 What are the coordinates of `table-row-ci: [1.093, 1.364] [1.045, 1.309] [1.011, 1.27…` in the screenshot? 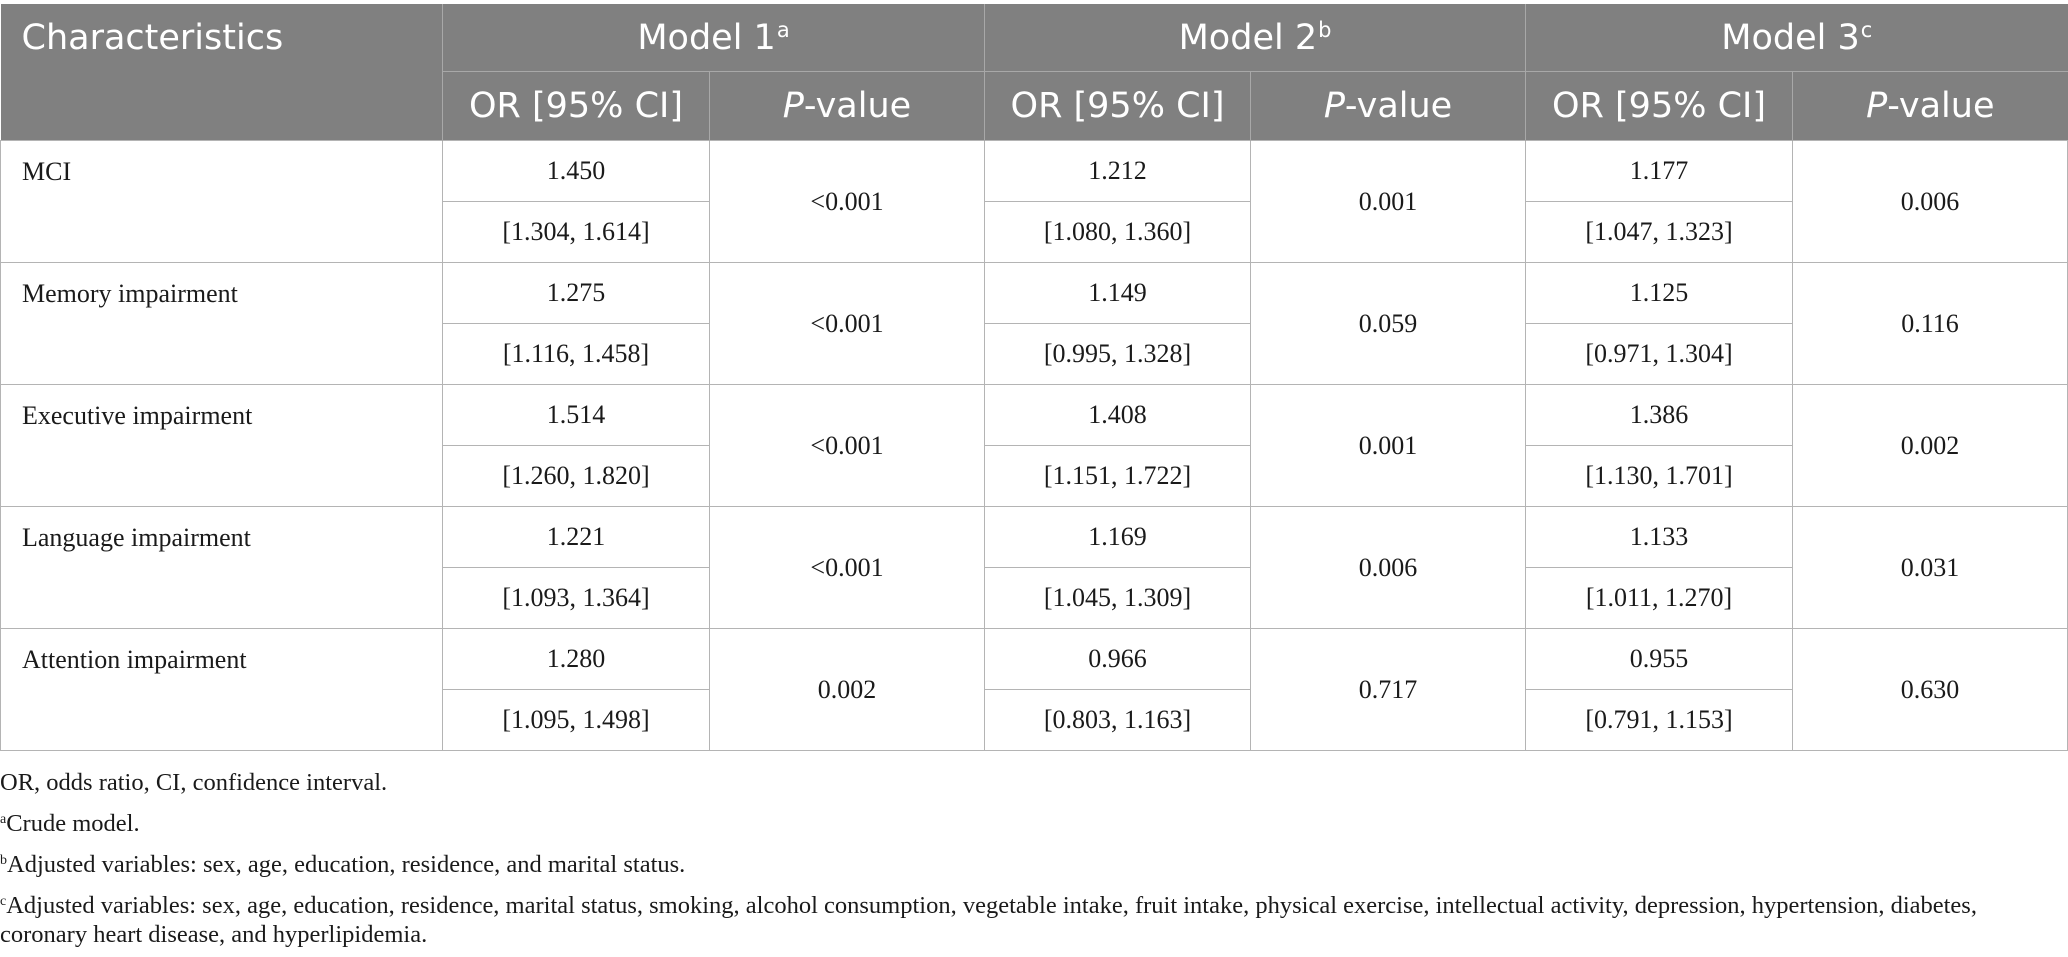 It's located at (1034, 598).